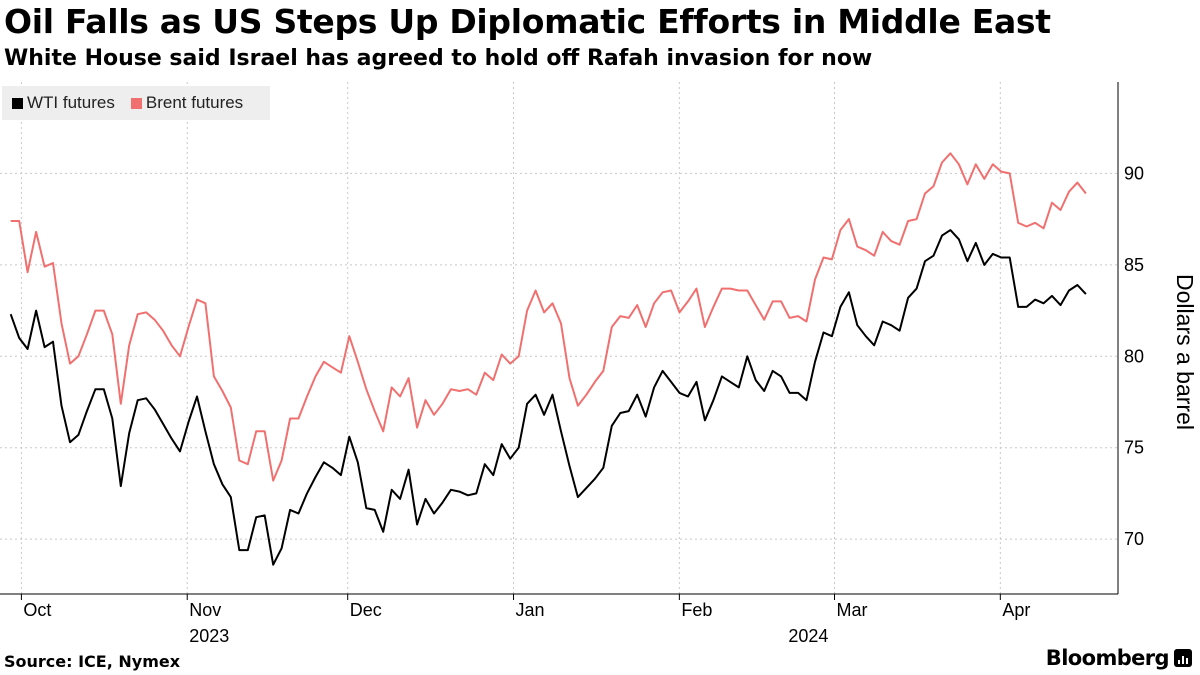  Describe the element at coordinates (37, 610) in the screenshot. I see `x-tick-label-oct: Oct` at that location.